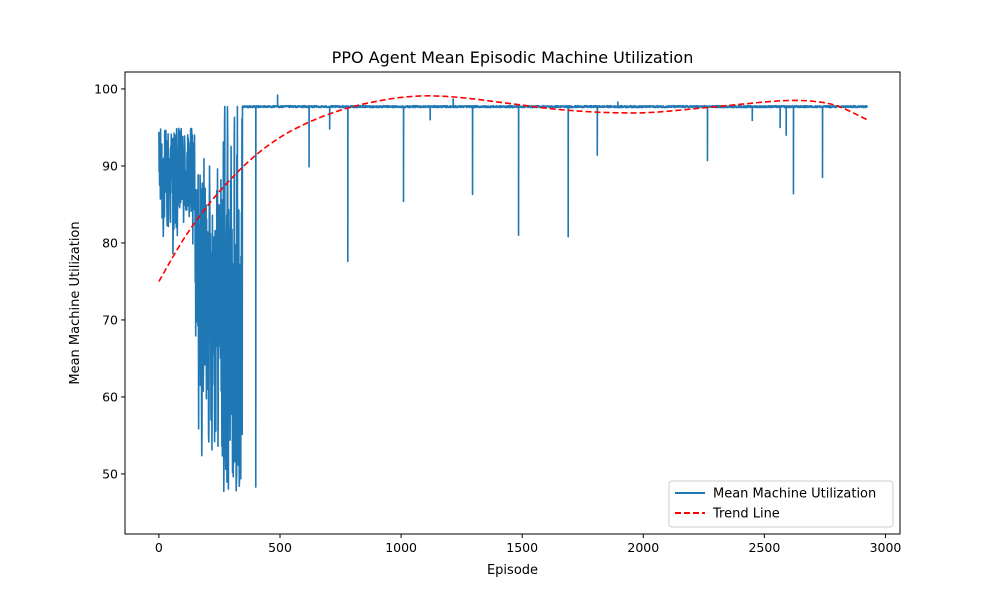 This screenshot has width=1000, height=600. I want to click on legend: Mean Machine Utilization Trend Line, so click(781, 504).